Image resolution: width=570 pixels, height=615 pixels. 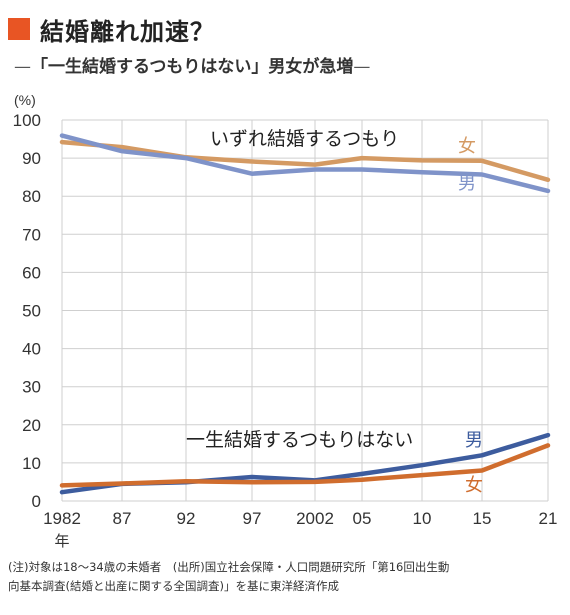 What do you see at coordinates (25, 100) in the screenshot?
I see `y-axis-unit: (%)` at bounding box center [25, 100].